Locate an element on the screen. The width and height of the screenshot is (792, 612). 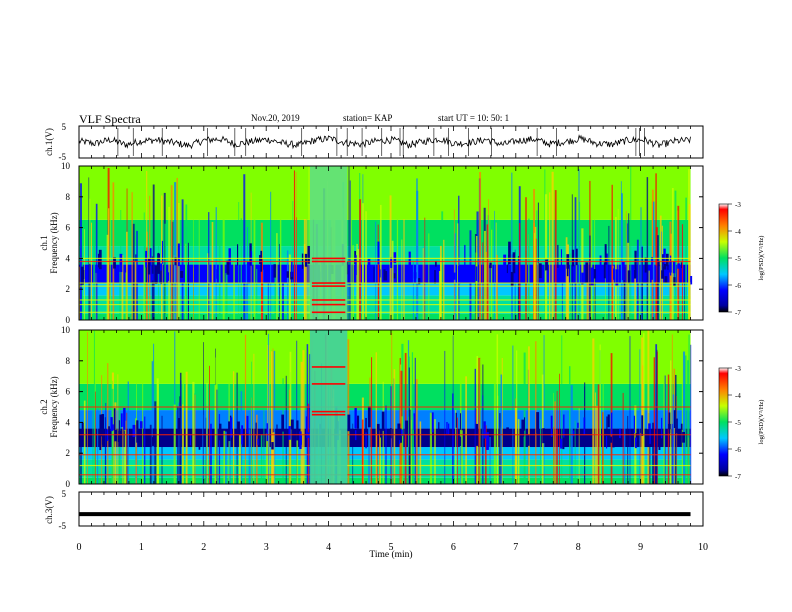
xaxis-label: Time (min) is located at coordinates (390, 554).